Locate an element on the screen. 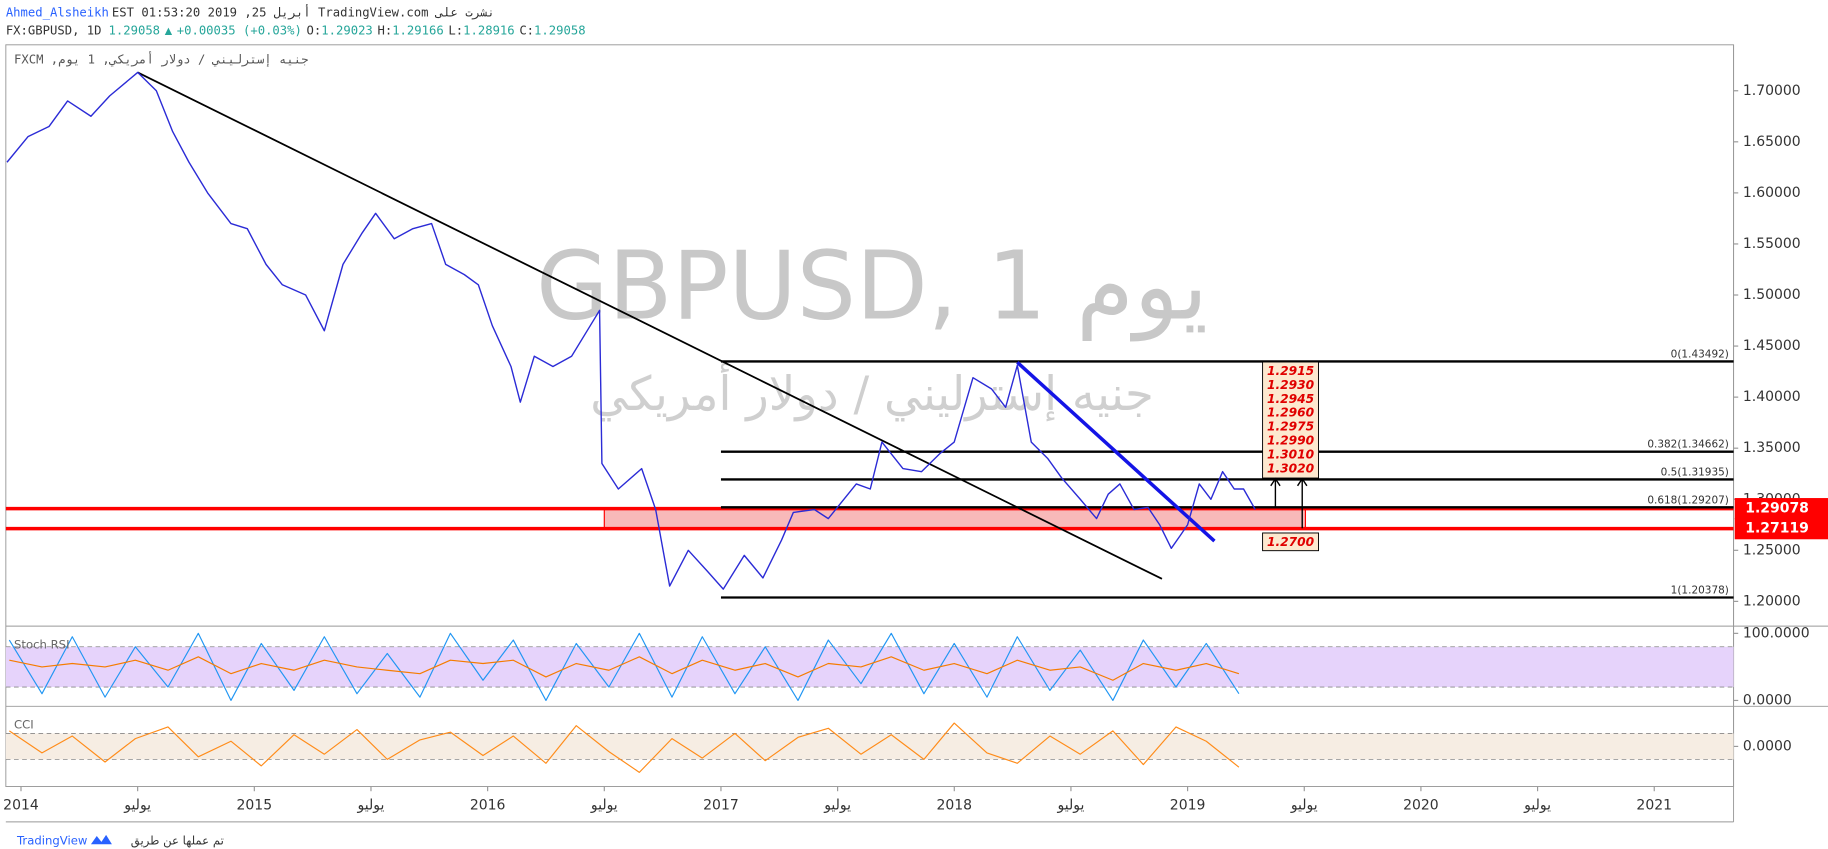 Image resolution: width=1828 pixels, height=849 pixels. quote-part: +0.00035 (+0.03%) is located at coordinates (239, 30).